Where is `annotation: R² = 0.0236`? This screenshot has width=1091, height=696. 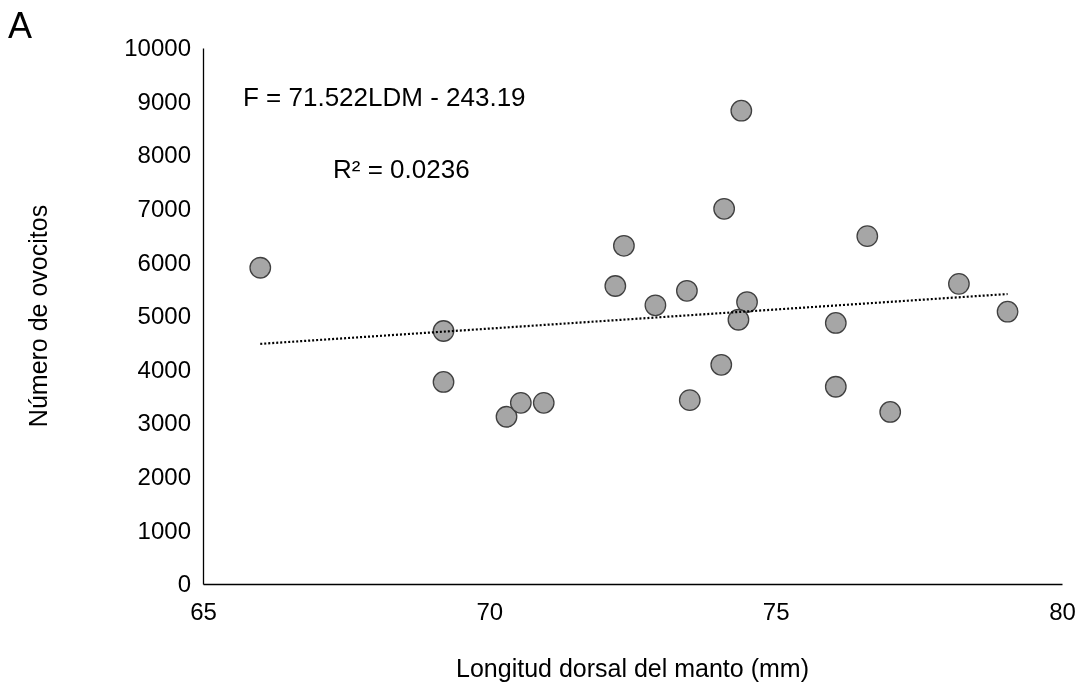
annotation: R² = 0.0236 is located at coordinates (401, 169).